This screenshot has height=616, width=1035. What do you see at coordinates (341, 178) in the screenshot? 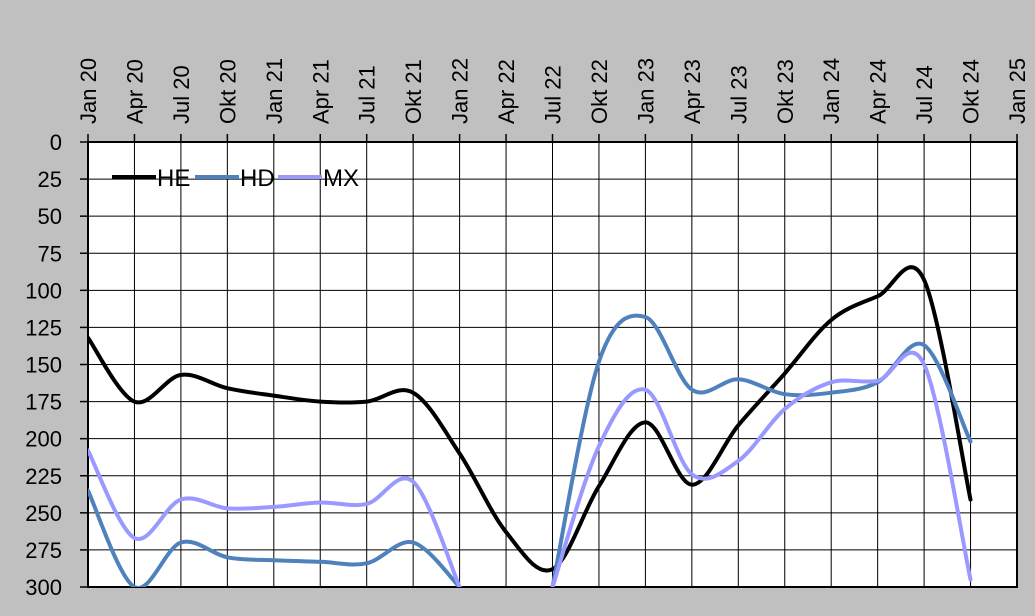
I see `legend-label-mx: MX` at bounding box center [341, 178].